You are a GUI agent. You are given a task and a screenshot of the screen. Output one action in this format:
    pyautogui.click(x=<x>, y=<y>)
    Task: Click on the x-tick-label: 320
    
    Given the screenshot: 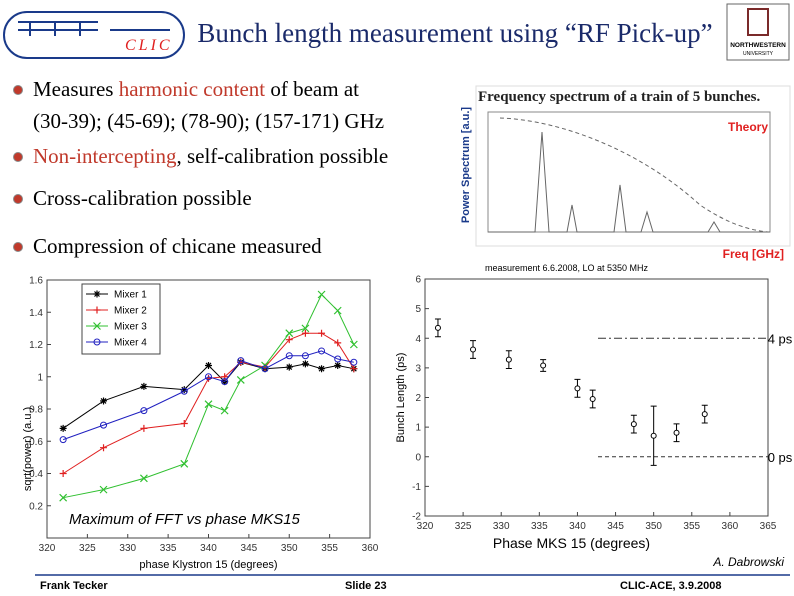 What is the action you would take?
    pyautogui.click(x=47, y=548)
    